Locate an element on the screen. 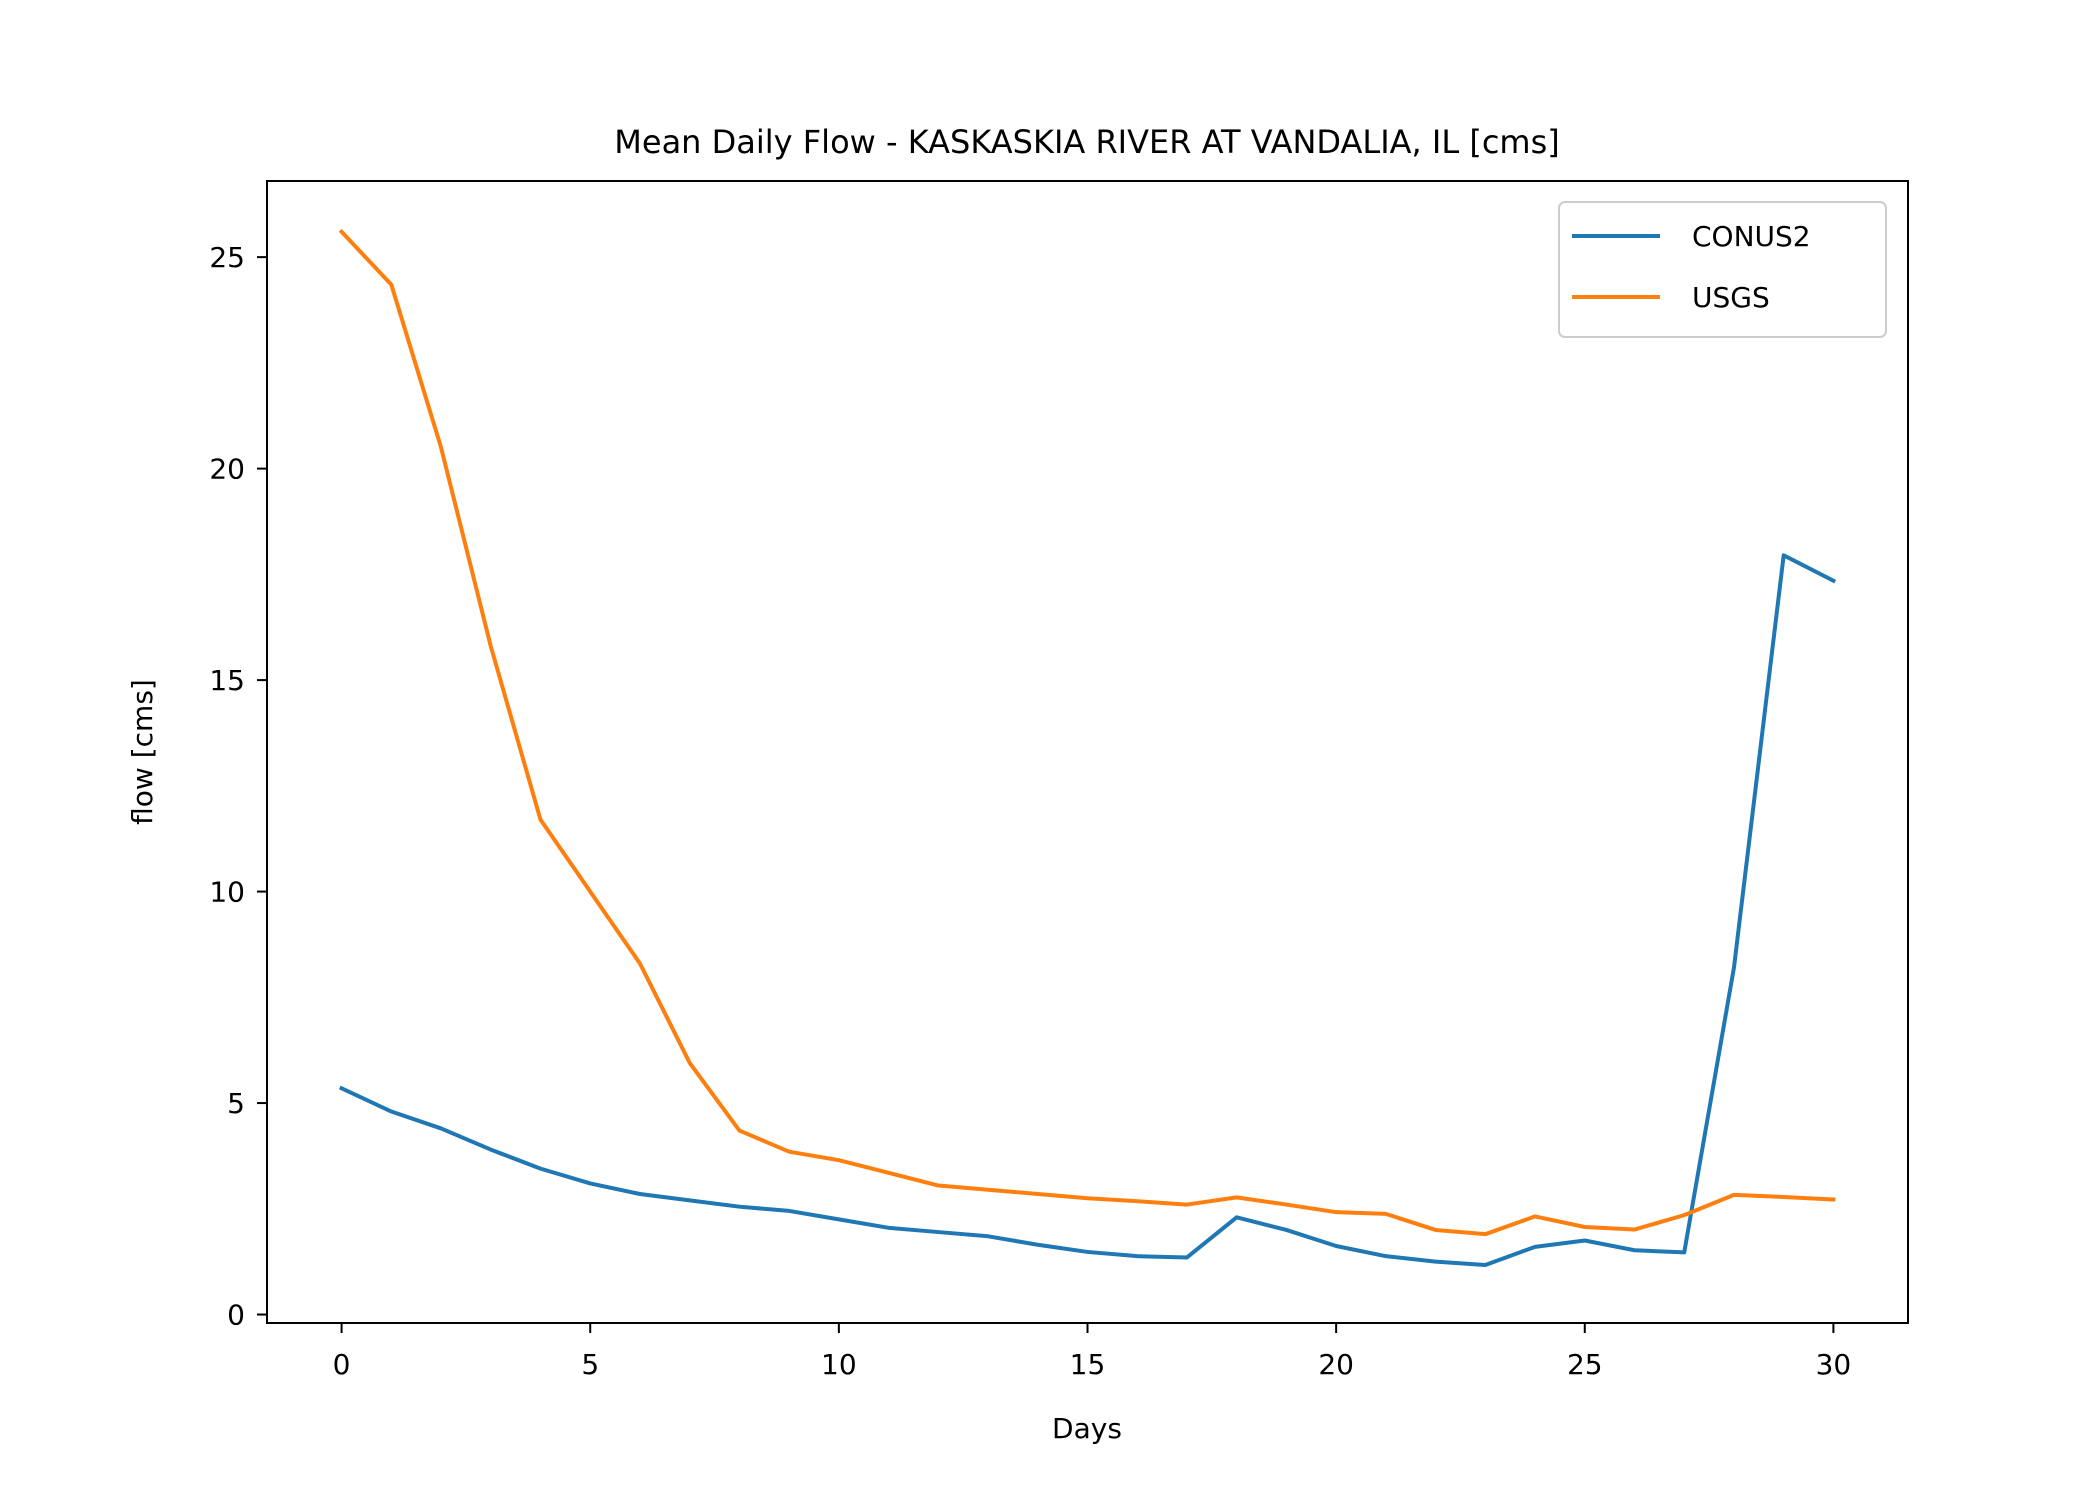 This screenshot has width=2100, height=1500. legend-label-conus2: CONUS2 is located at coordinates (1751, 236).